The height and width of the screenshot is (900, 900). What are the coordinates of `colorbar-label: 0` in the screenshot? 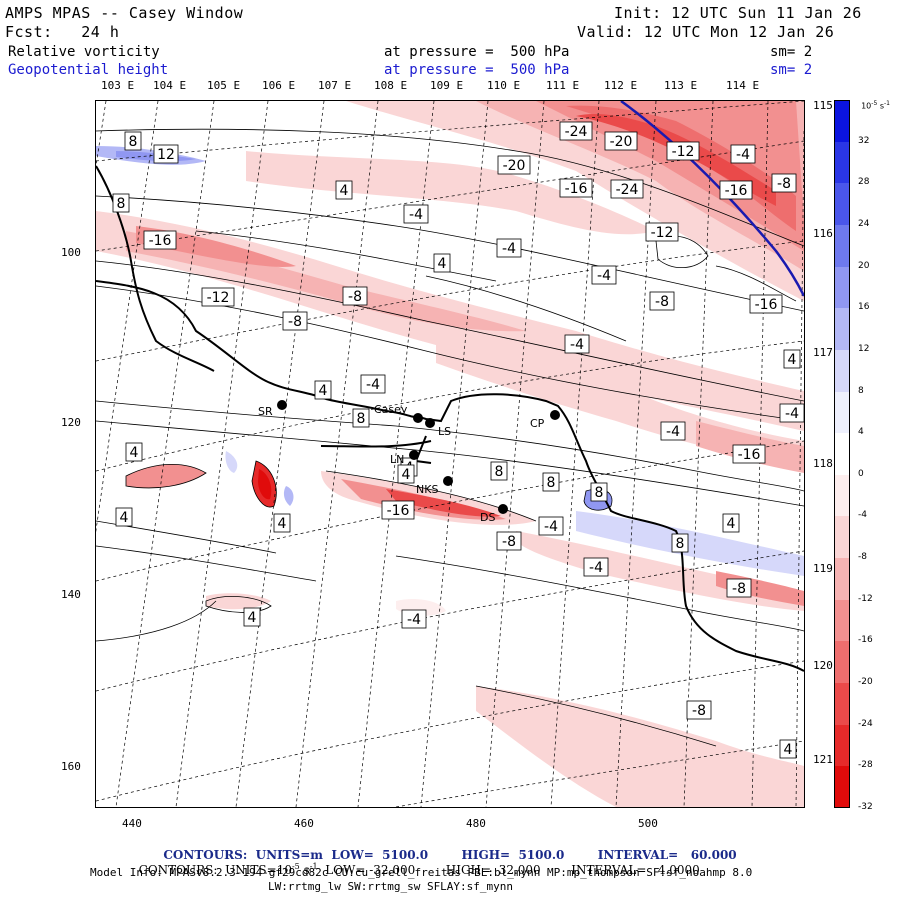 It's located at (861, 473).